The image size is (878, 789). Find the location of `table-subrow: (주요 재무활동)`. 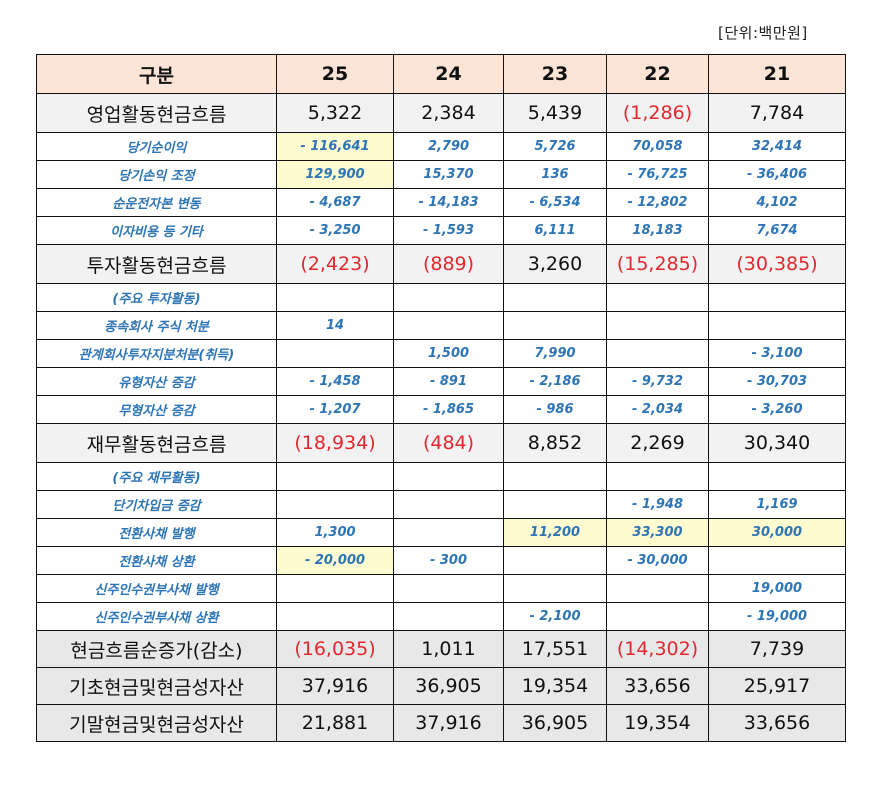

table-subrow: (주요 재무활동) is located at coordinates (441, 476).